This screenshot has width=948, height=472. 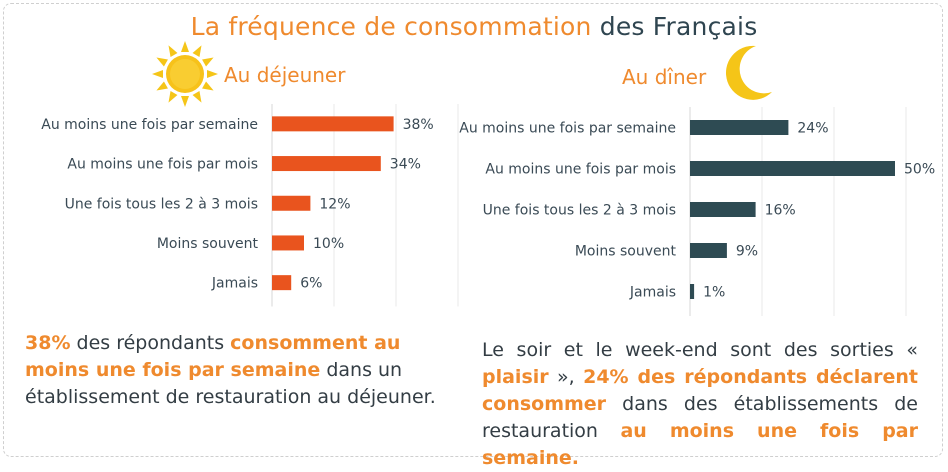 I want to click on dinner-summary-text3: dans des établissements de restauration, so click(x=700, y=417).